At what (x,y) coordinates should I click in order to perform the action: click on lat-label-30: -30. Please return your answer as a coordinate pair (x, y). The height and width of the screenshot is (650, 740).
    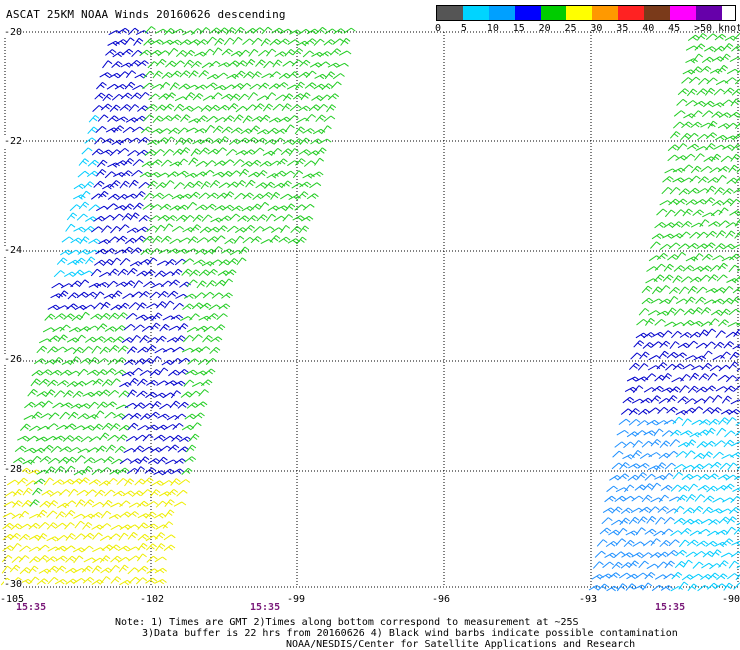
    Looking at the image, I should click on (13, 584).